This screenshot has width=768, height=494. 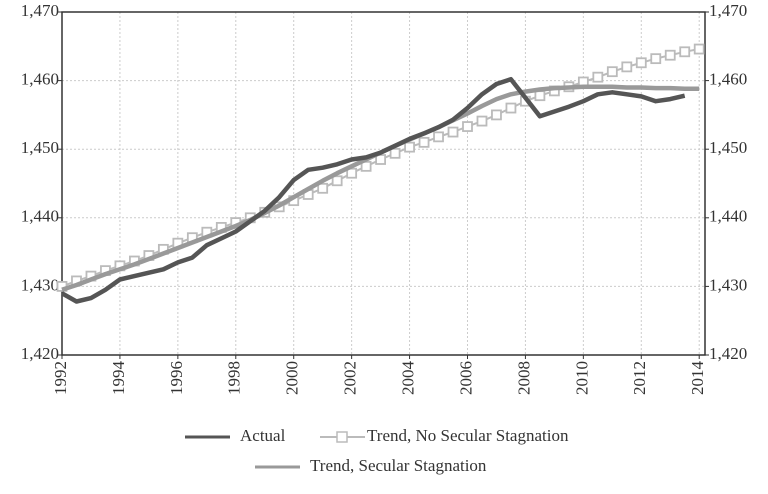 I want to click on y-tick-label: 1,420, so click(x=40, y=353).